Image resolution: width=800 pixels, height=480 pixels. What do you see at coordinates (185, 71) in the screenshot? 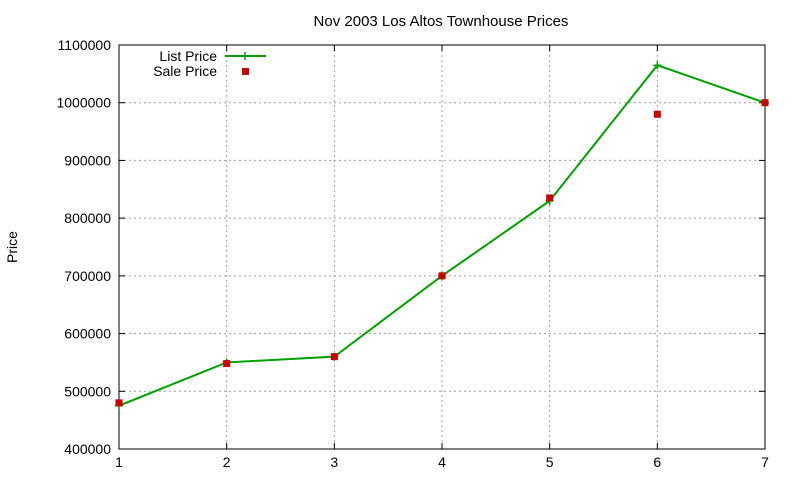
I see `legend-label-sale-price: Sale Price` at bounding box center [185, 71].